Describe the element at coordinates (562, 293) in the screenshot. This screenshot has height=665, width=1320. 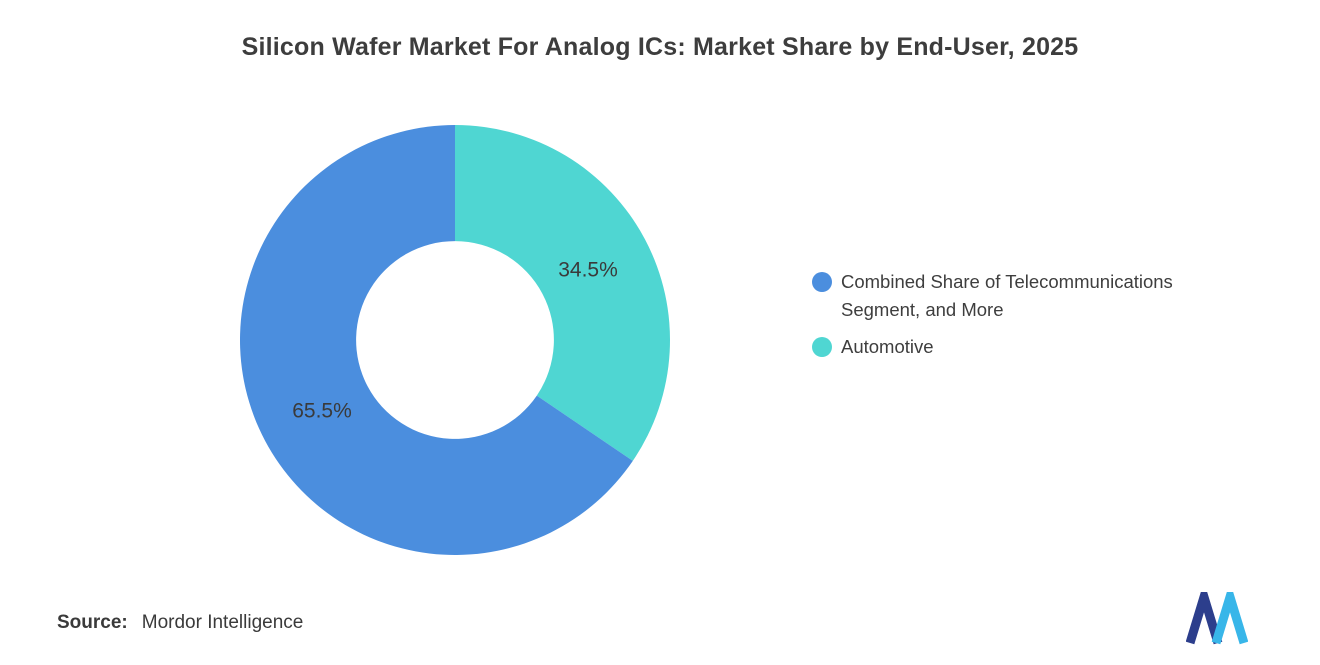
I see `donut-slice-automotive` at that location.